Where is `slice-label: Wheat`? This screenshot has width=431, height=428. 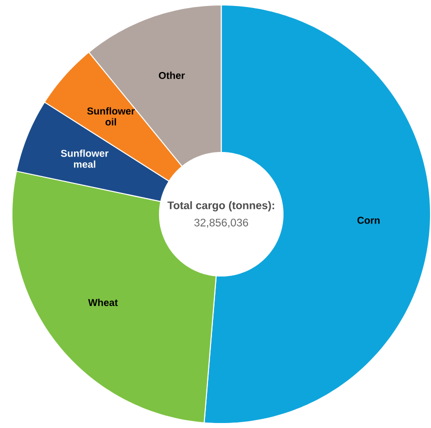 slice-label: Wheat is located at coordinates (103, 302).